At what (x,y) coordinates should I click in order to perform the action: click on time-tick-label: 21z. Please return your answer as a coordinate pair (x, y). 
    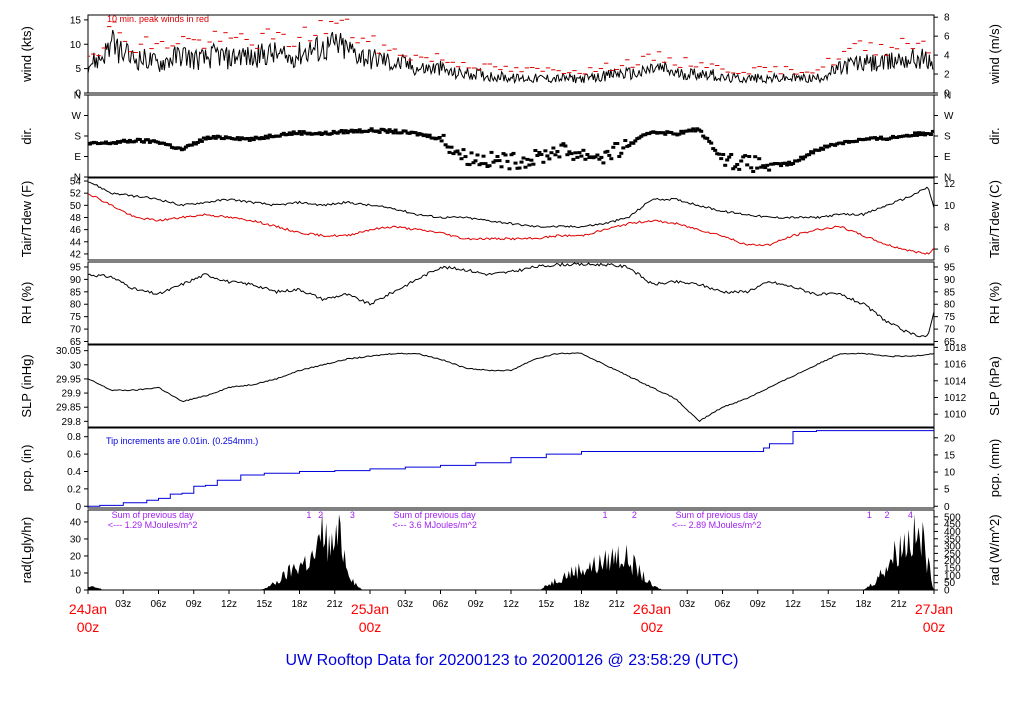
    Looking at the image, I should click on (899, 604).